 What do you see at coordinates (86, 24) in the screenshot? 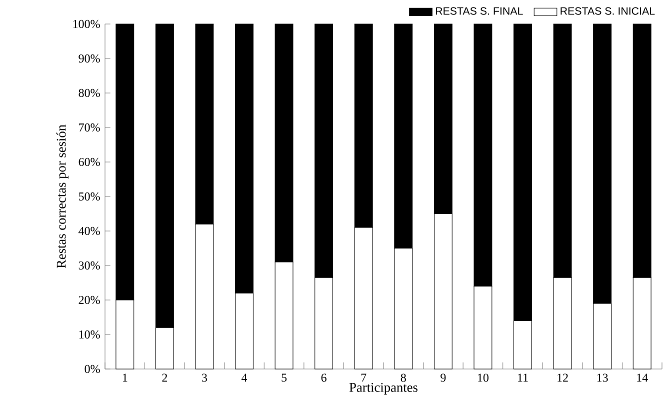
I see `y-tick-label: 100%` at bounding box center [86, 24].